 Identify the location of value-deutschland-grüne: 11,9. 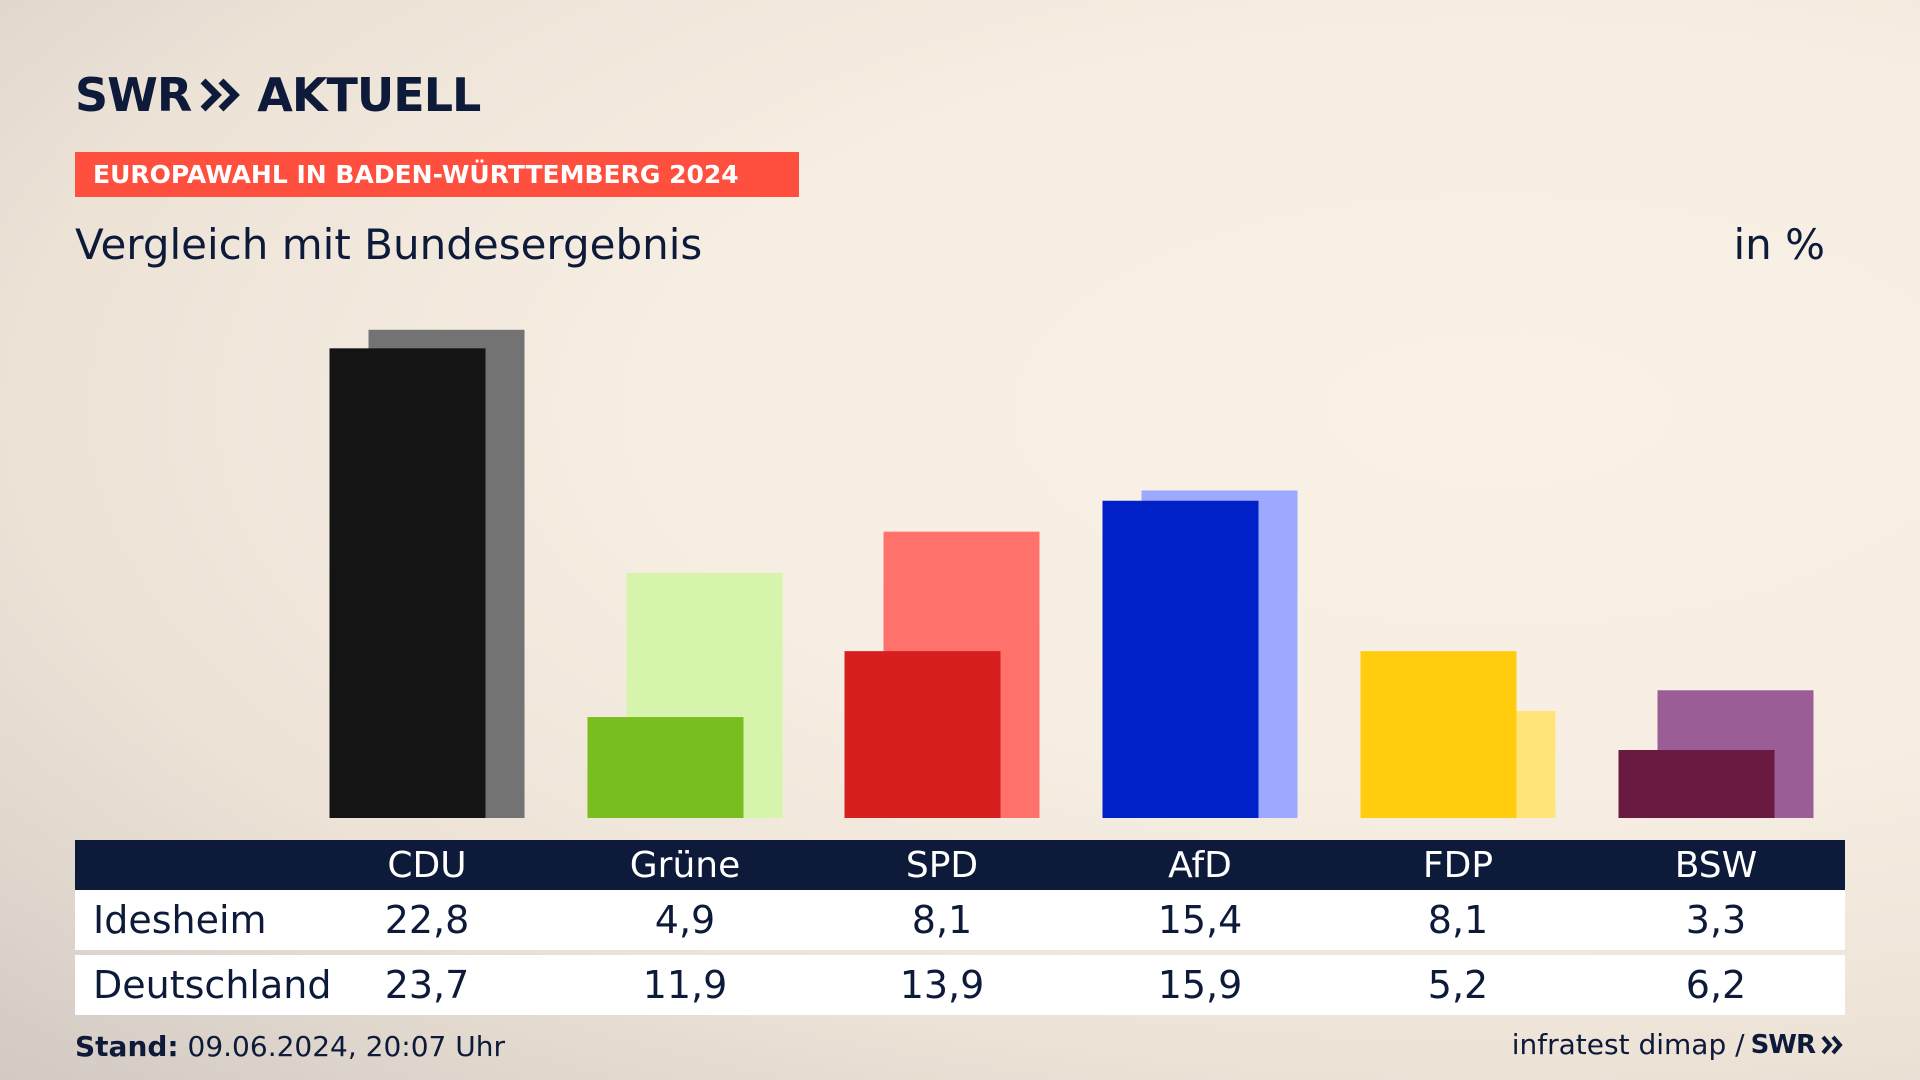
(685, 985).